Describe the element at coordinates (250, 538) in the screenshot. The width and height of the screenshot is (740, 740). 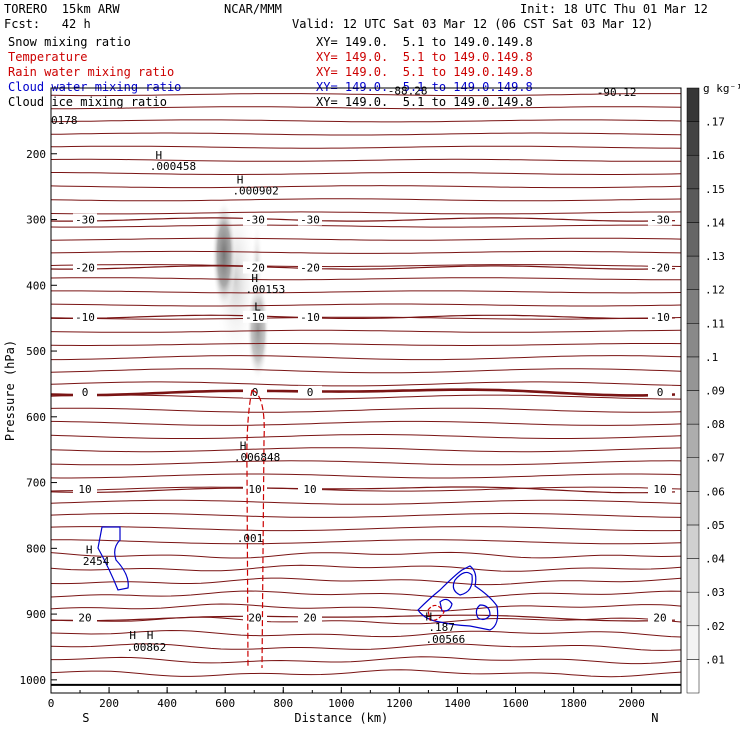
I see `contour-annotation: .001` at that location.